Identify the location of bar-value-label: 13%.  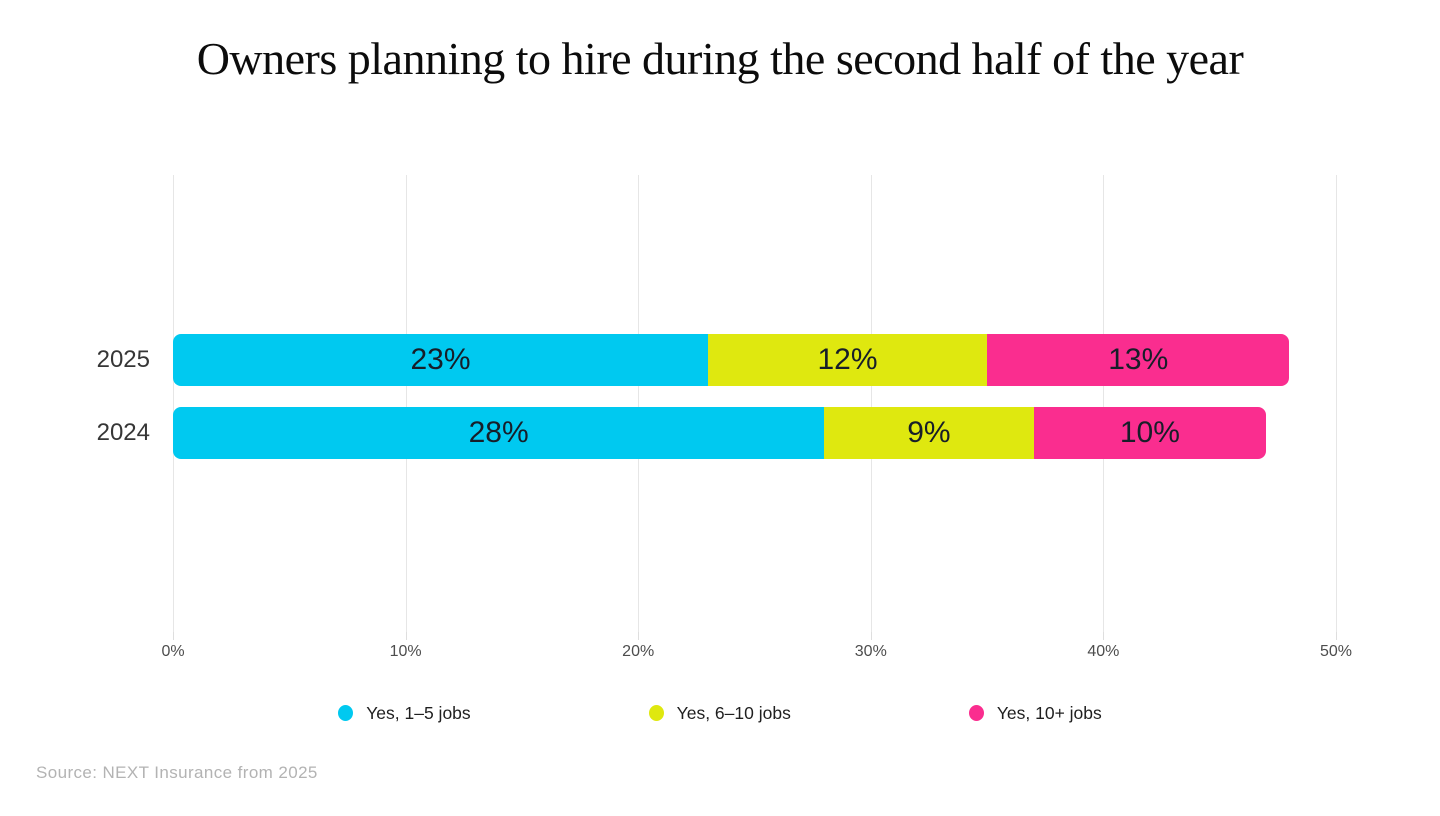
(1138, 359).